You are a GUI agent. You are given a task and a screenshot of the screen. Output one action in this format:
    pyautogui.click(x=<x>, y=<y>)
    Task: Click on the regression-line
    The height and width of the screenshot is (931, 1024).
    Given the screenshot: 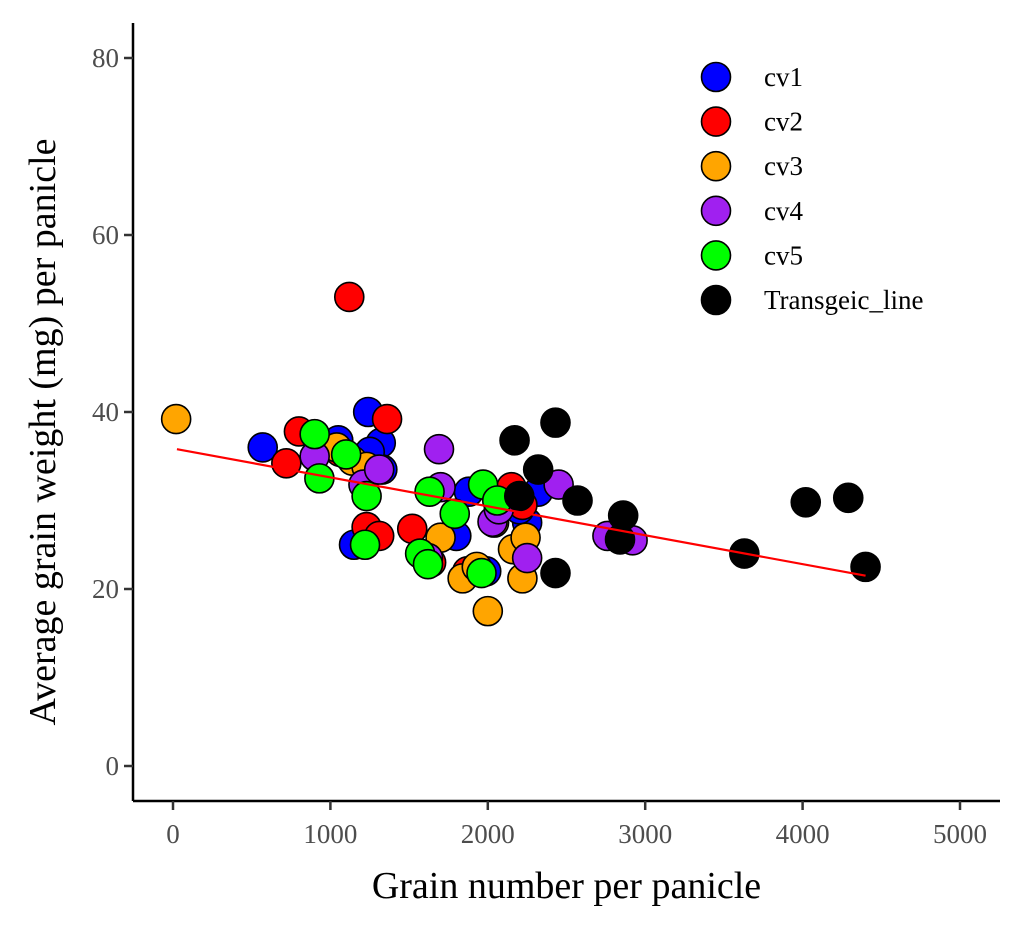 What is the action you would take?
    pyautogui.click(x=521, y=512)
    